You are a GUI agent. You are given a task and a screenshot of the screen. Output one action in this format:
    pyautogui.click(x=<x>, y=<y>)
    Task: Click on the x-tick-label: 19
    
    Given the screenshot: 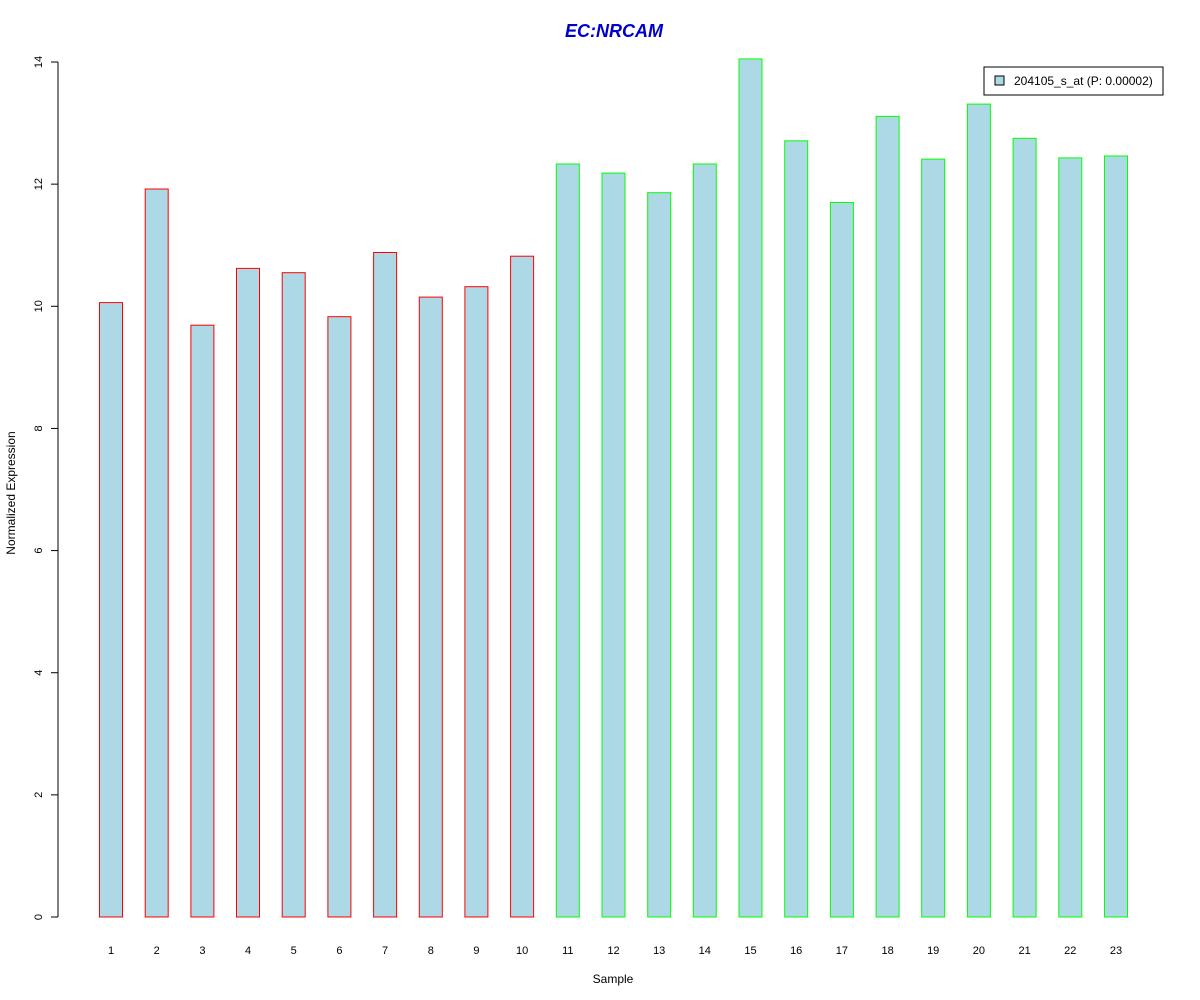 What is the action you would take?
    pyautogui.click(x=933, y=951)
    